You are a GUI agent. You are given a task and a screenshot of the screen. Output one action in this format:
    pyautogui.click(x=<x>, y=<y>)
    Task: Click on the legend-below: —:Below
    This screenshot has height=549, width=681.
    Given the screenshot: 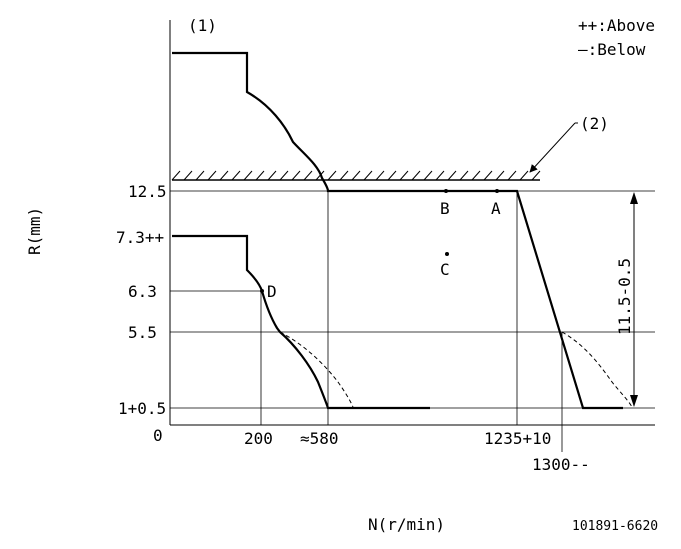 What is the action you would take?
    pyautogui.click(x=612, y=49)
    